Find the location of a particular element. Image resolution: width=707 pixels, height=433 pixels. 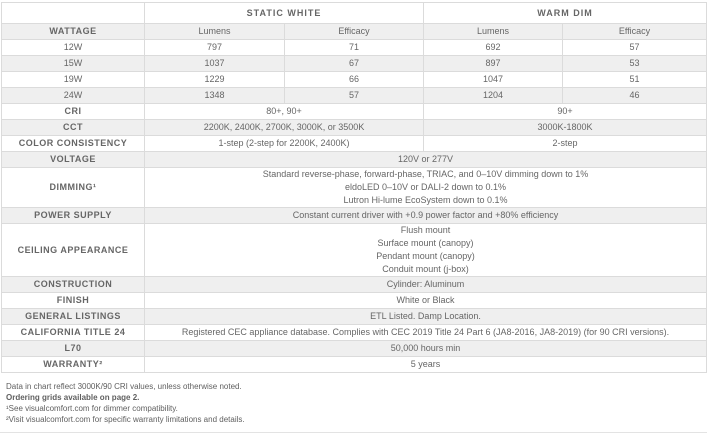

row-label: L70 is located at coordinates (73, 348).